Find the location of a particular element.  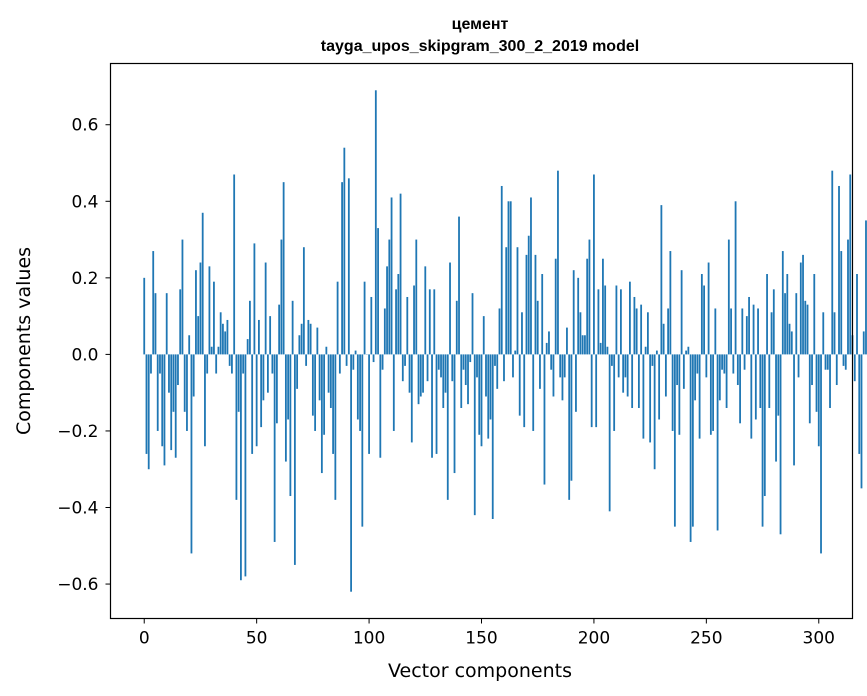

x-tick-label: 200 is located at coordinates (594, 639).